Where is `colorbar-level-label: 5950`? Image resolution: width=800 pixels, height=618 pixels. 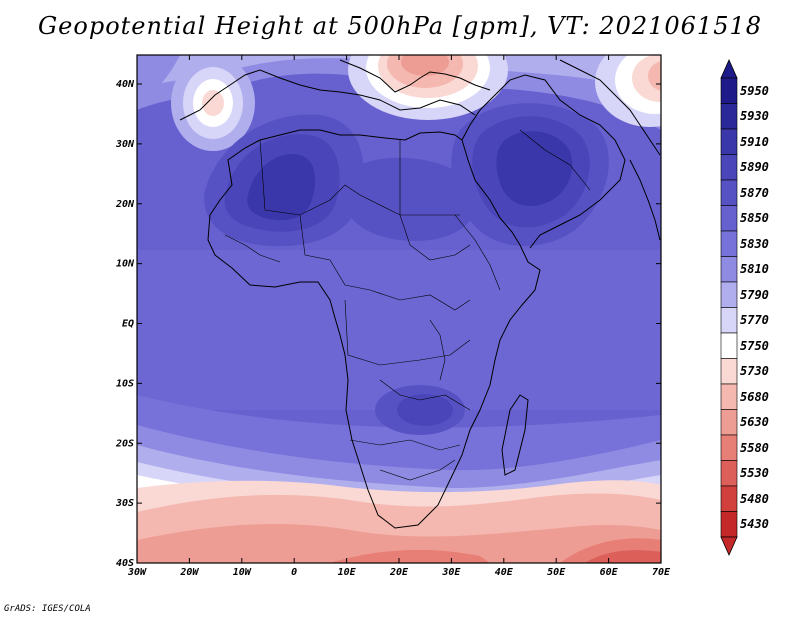
colorbar-level-label: 5950 is located at coordinates (754, 90).